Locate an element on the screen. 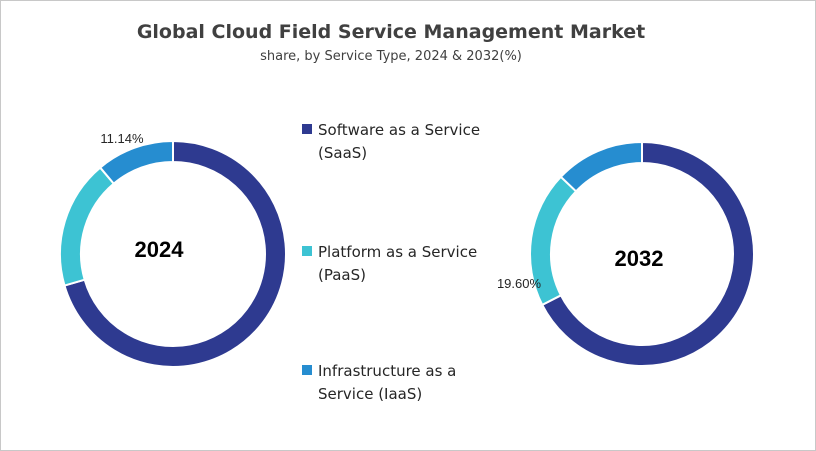  legend-item-iaas: Infrastructure as a Service (IaaS) is located at coordinates (402, 383).